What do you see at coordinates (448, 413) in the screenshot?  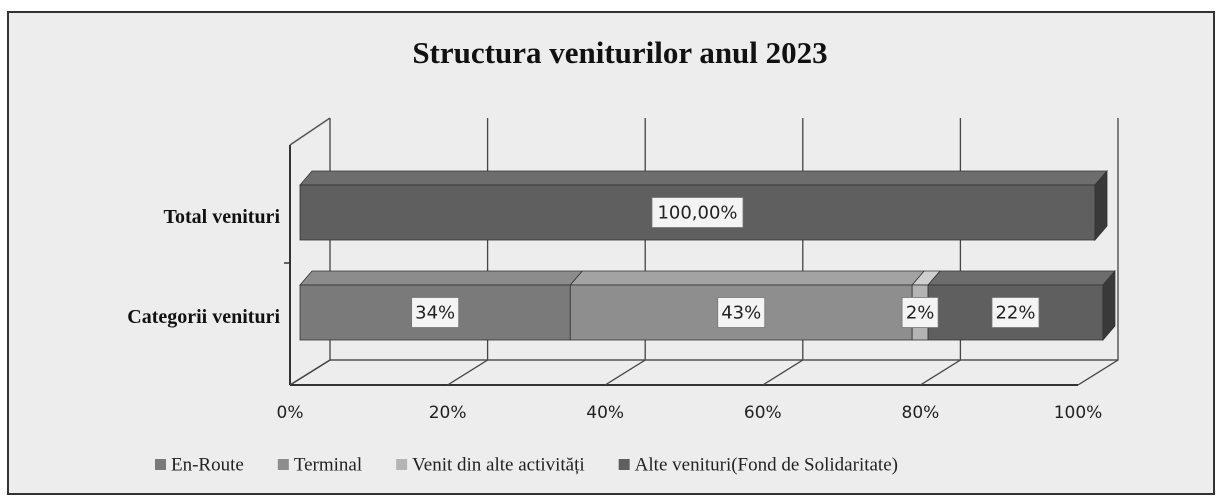 I see `x-tick-label: 20%` at bounding box center [448, 413].